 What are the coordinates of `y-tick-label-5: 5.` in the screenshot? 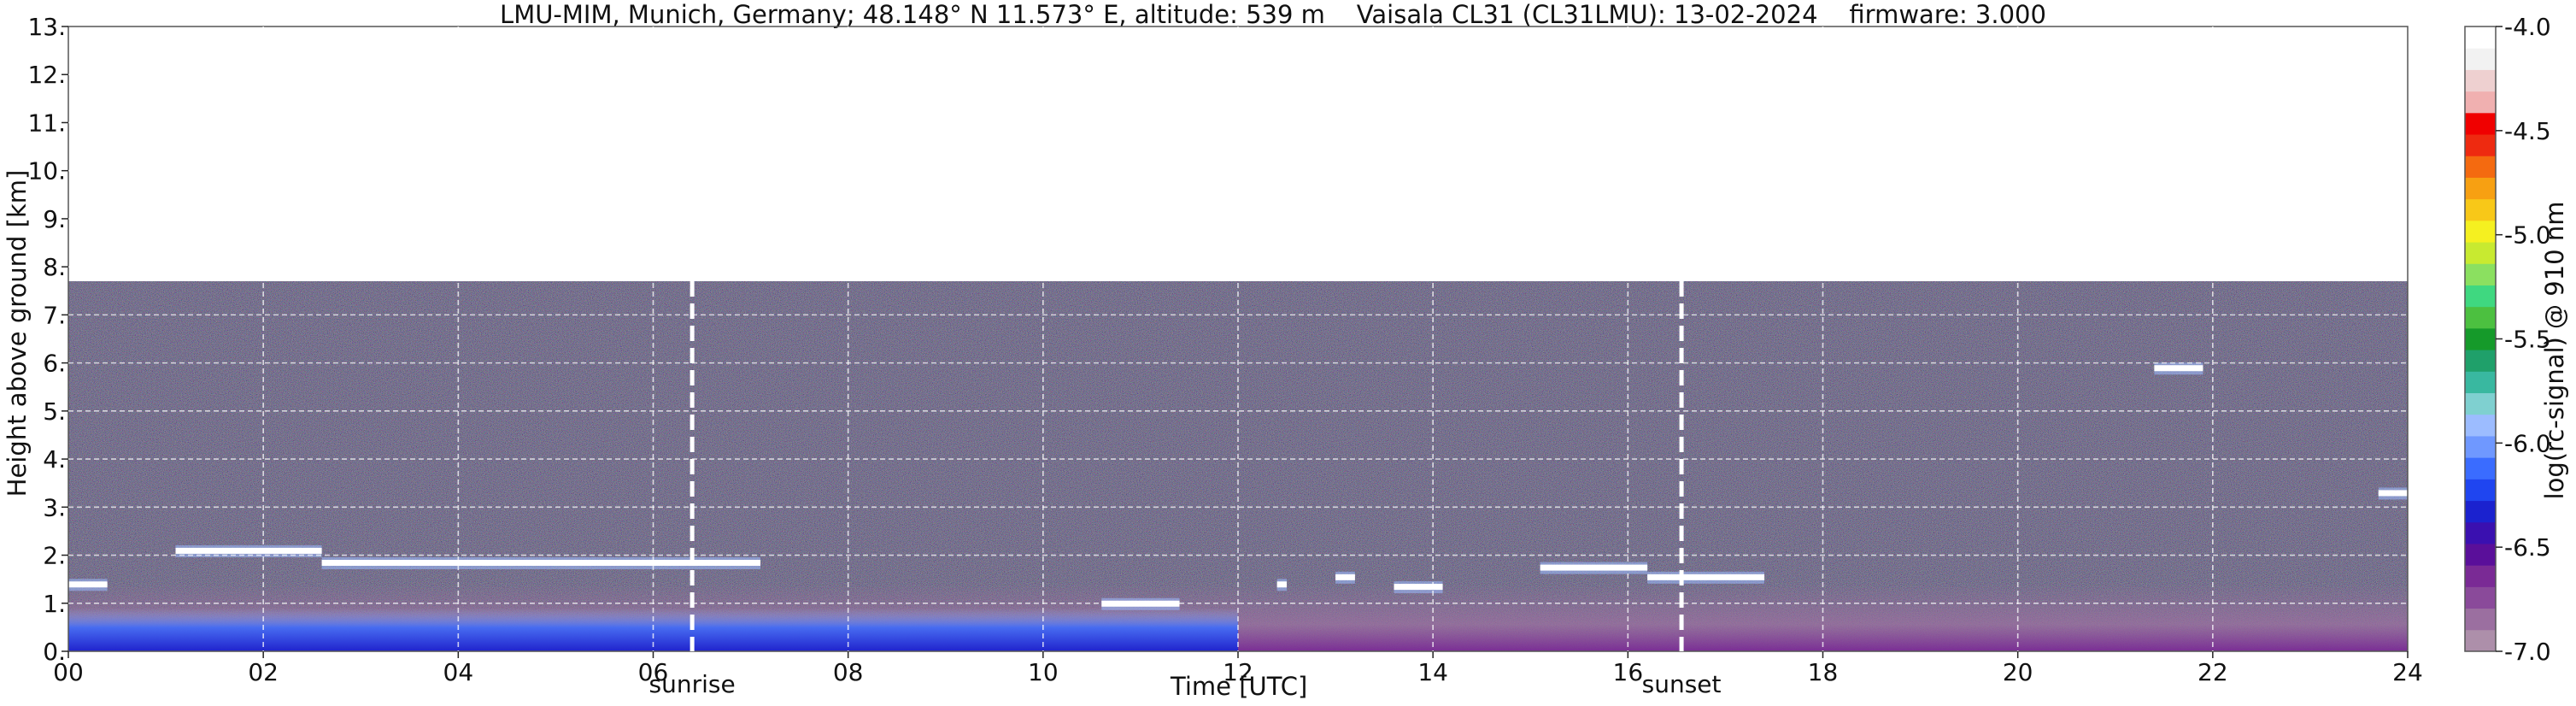 It's located at (54, 411).